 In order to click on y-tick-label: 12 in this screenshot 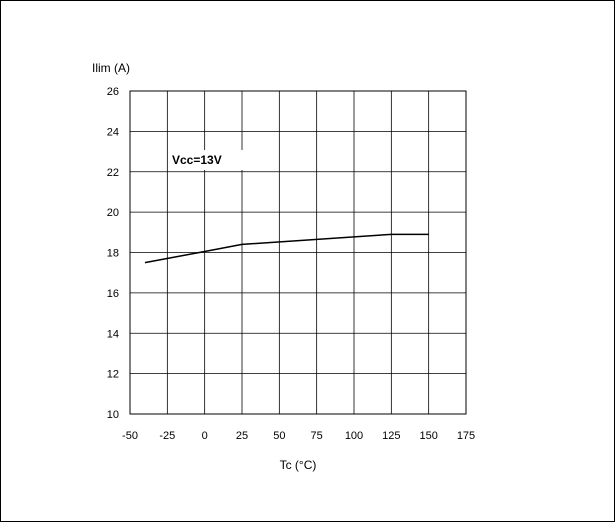, I will do `click(113, 375)`.